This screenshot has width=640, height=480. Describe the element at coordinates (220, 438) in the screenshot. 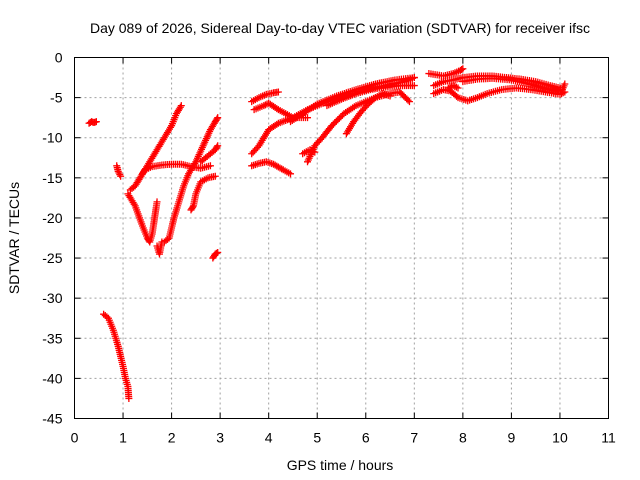

I see `x-tick-label: 3` at that location.